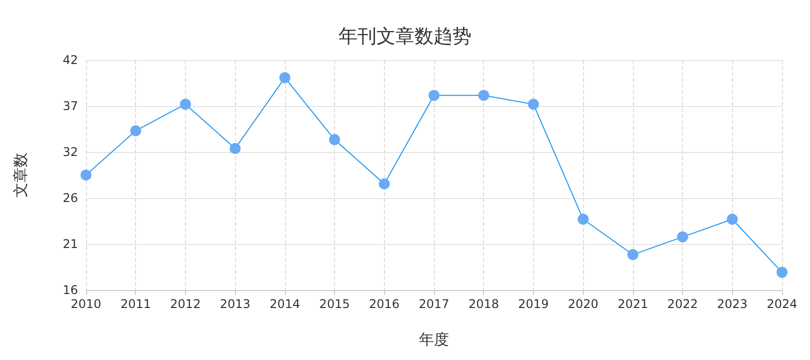 Image resolution: width=810 pixels, height=360 pixels. What do you see at coordinates (583, 304) in the screenshot?
I see `x-tick-label: 2020` at bounding box center [583, 304].